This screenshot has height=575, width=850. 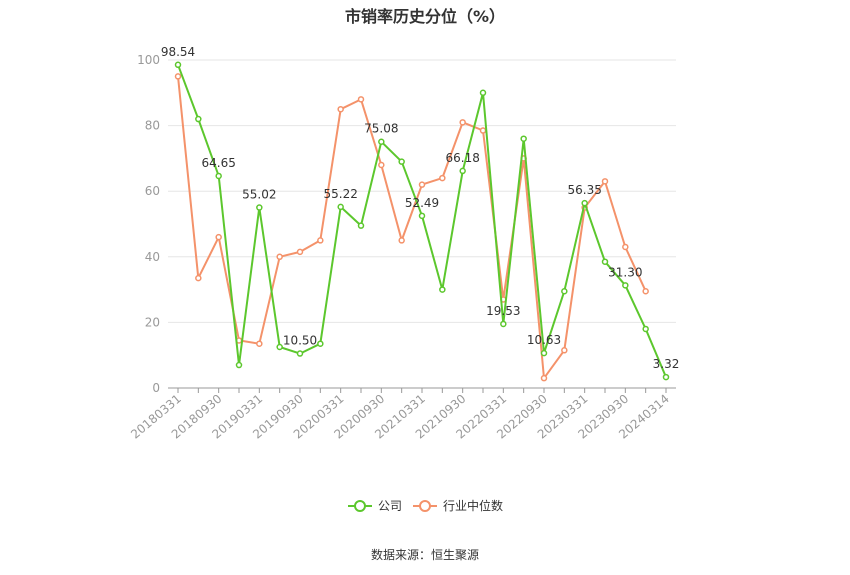 I want to click on data-label: 98.54, so click(x=178, y=52).